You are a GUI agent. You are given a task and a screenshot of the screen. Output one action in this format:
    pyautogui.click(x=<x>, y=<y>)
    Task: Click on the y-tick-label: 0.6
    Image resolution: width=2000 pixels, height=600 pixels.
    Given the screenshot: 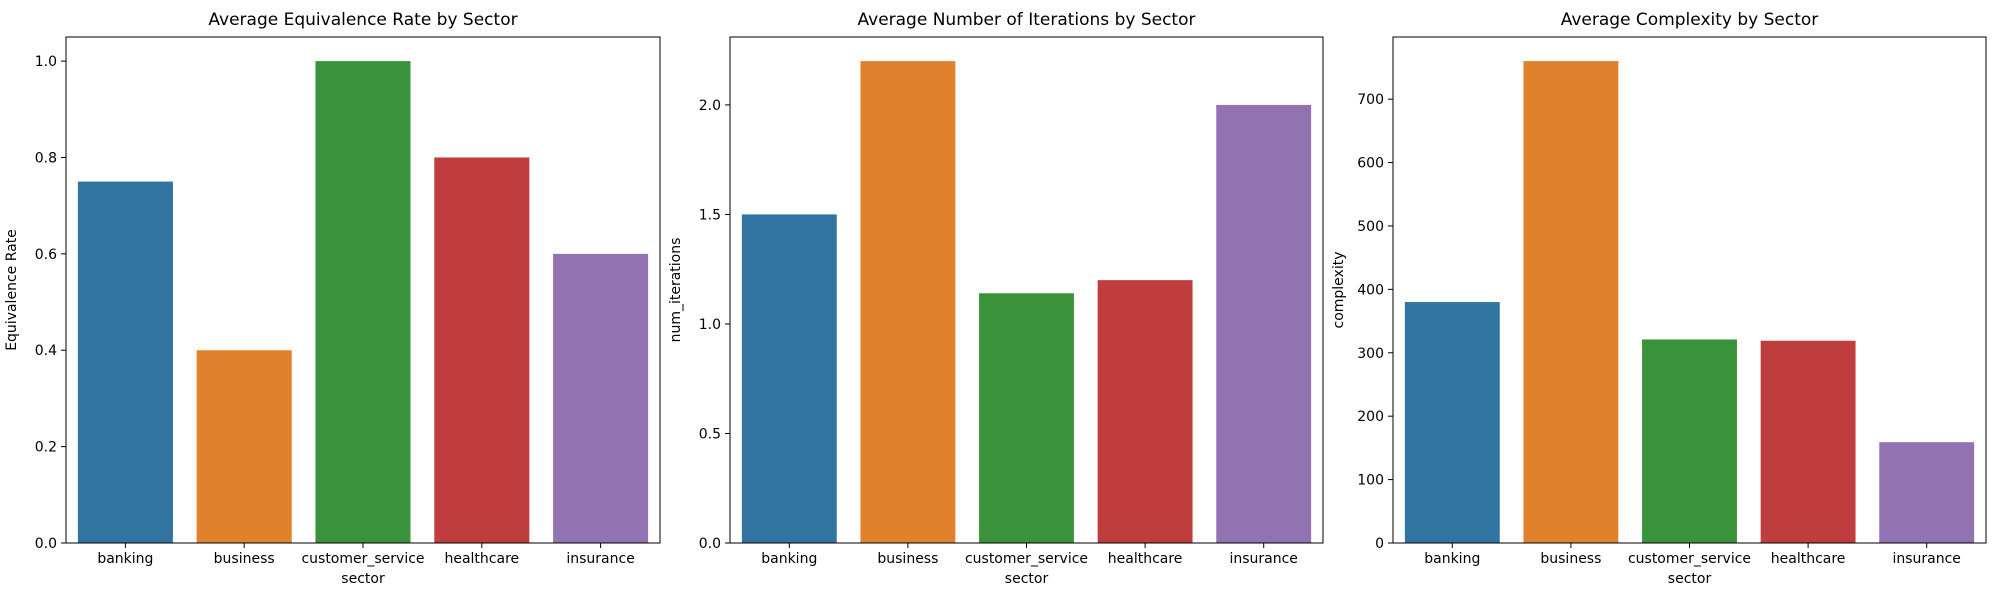 What is the action you would take?
    pyautogui.click(x=46, y=255)
    